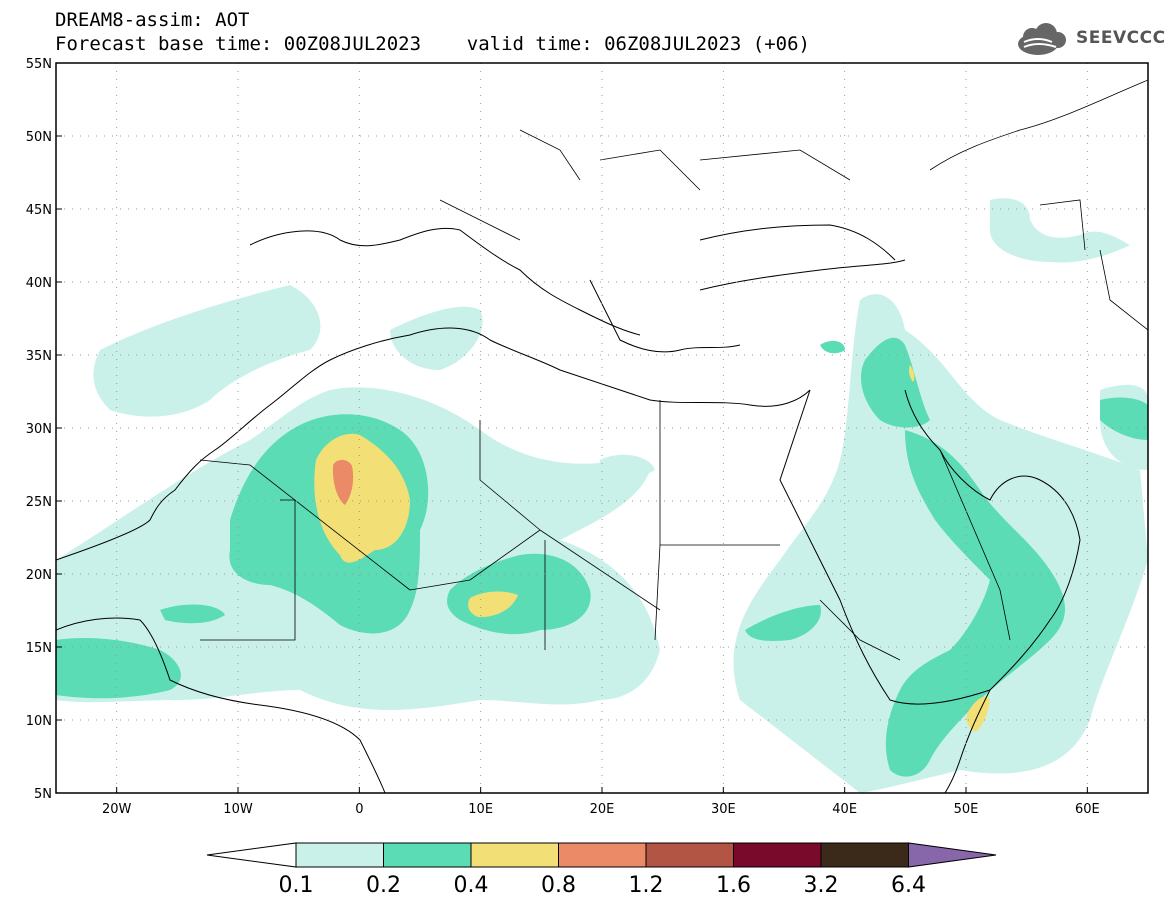 The image size is (1165, 905). I want to click on colorbar-label: 6.4, so click(908, 885).